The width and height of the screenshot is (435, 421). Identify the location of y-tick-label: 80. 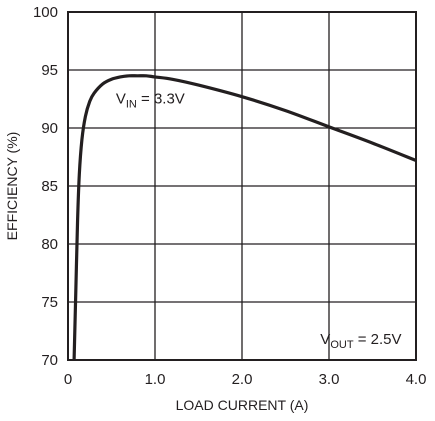
(49, 244).